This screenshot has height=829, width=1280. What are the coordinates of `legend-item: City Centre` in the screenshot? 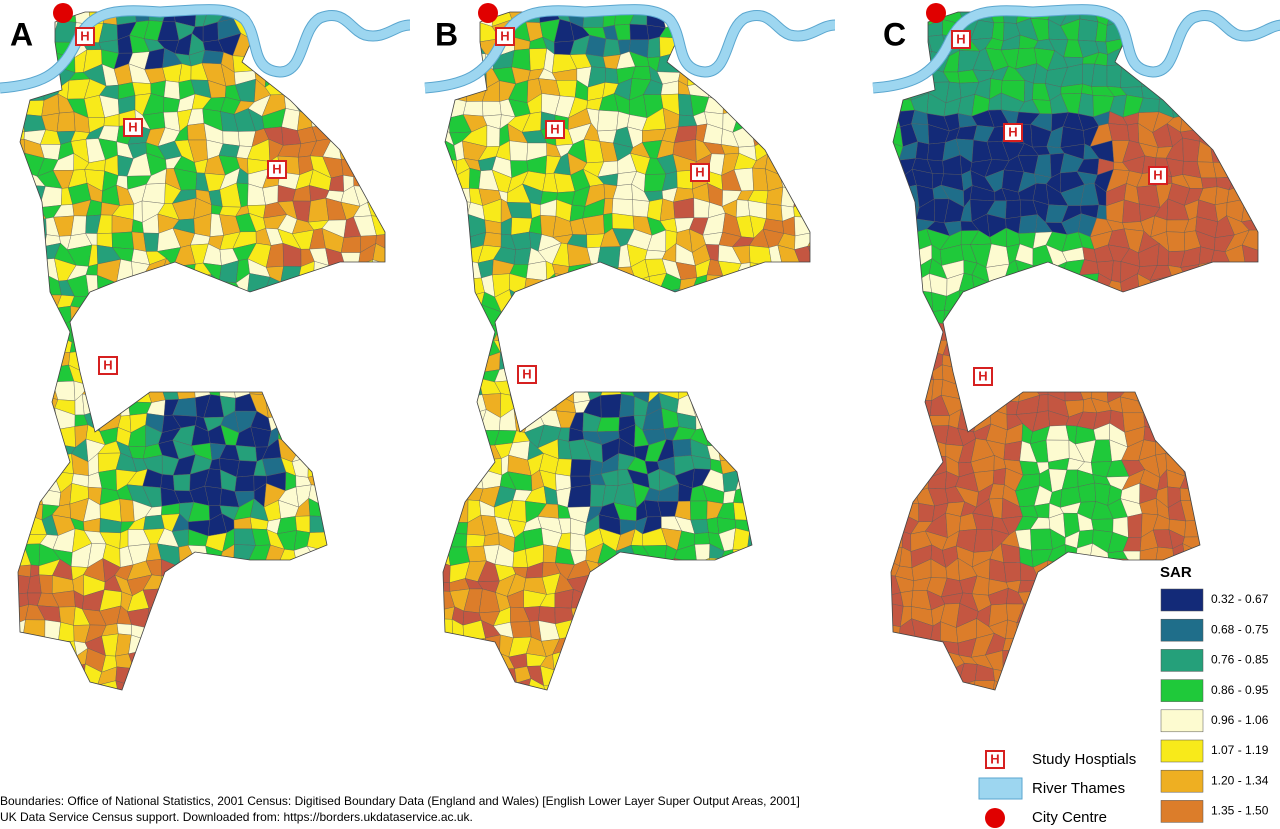 It's located at (1069, 817).